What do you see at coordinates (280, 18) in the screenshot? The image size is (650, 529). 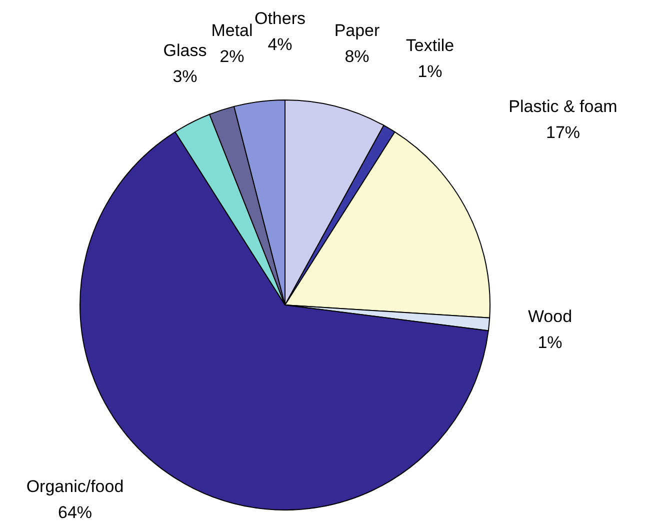 I see `slice-label: Others` at bounding box center [280, 18].